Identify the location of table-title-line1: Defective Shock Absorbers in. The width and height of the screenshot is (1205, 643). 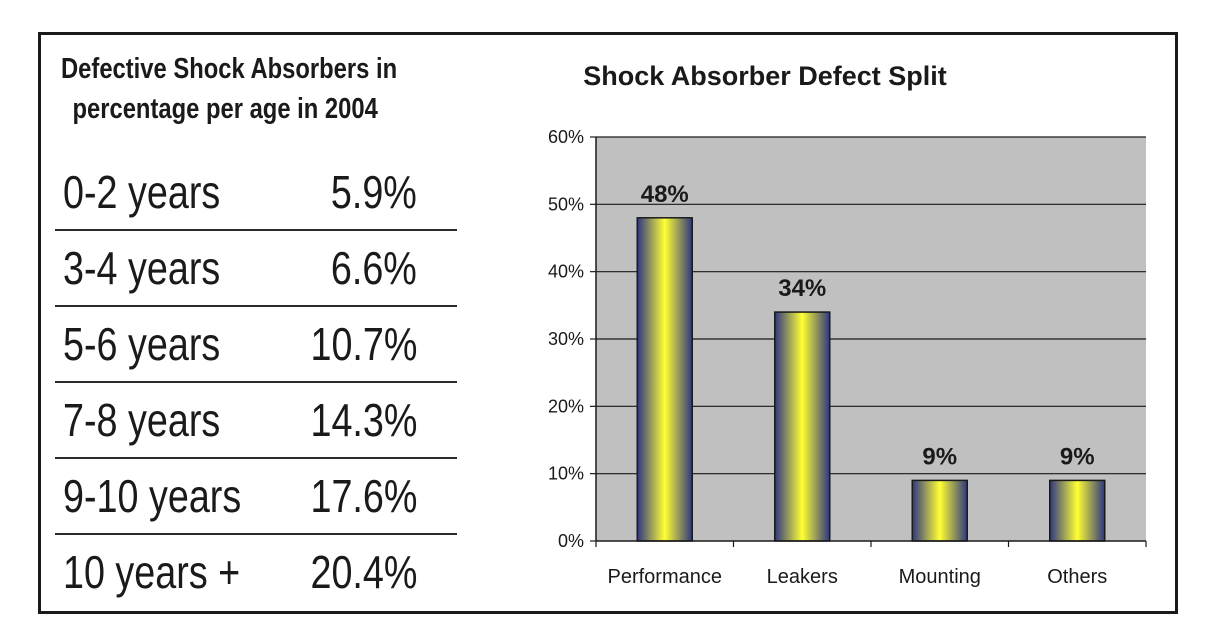
(229, 69).